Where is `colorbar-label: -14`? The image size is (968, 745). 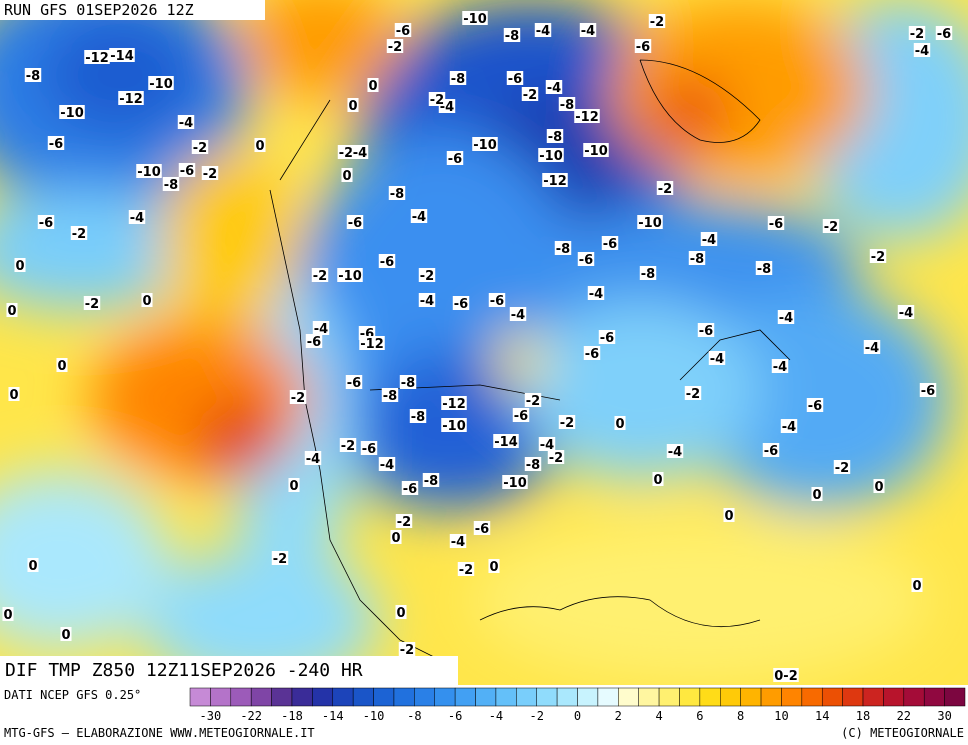 colorbar-label: -14 is located at coordinates (333, 716).